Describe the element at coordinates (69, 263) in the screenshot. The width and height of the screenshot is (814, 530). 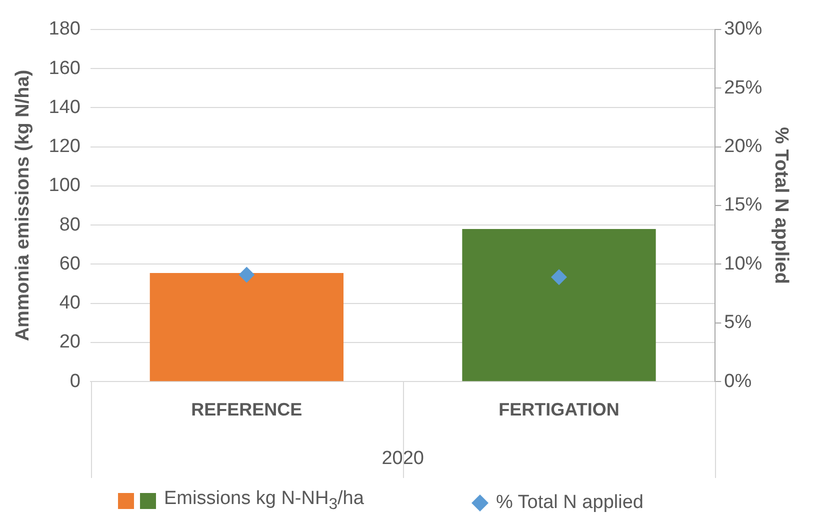
I see `y-tick-label: 60` at that location.